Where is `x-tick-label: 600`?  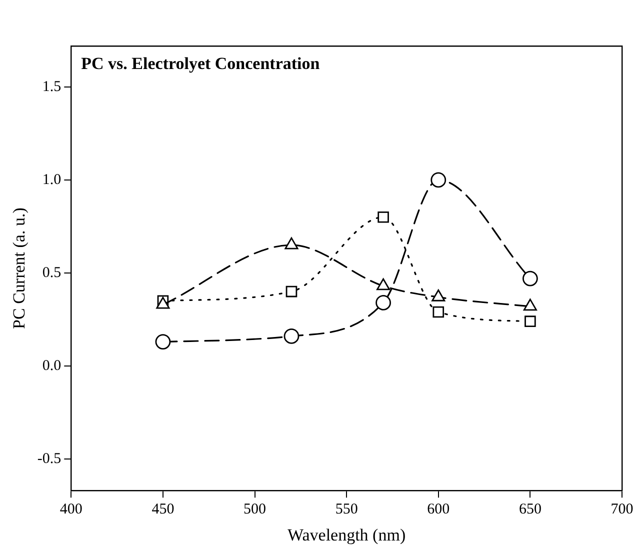
x-tick-label: 600 is located at coordinates (438, 510).